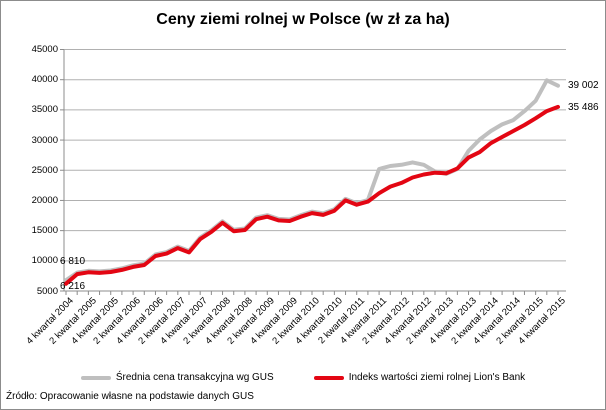 This screenshot has height=410, width=606. Describe the element at coordinates (44, 49) in the screenshot. I see `y-axis-label: 45000` at that location.